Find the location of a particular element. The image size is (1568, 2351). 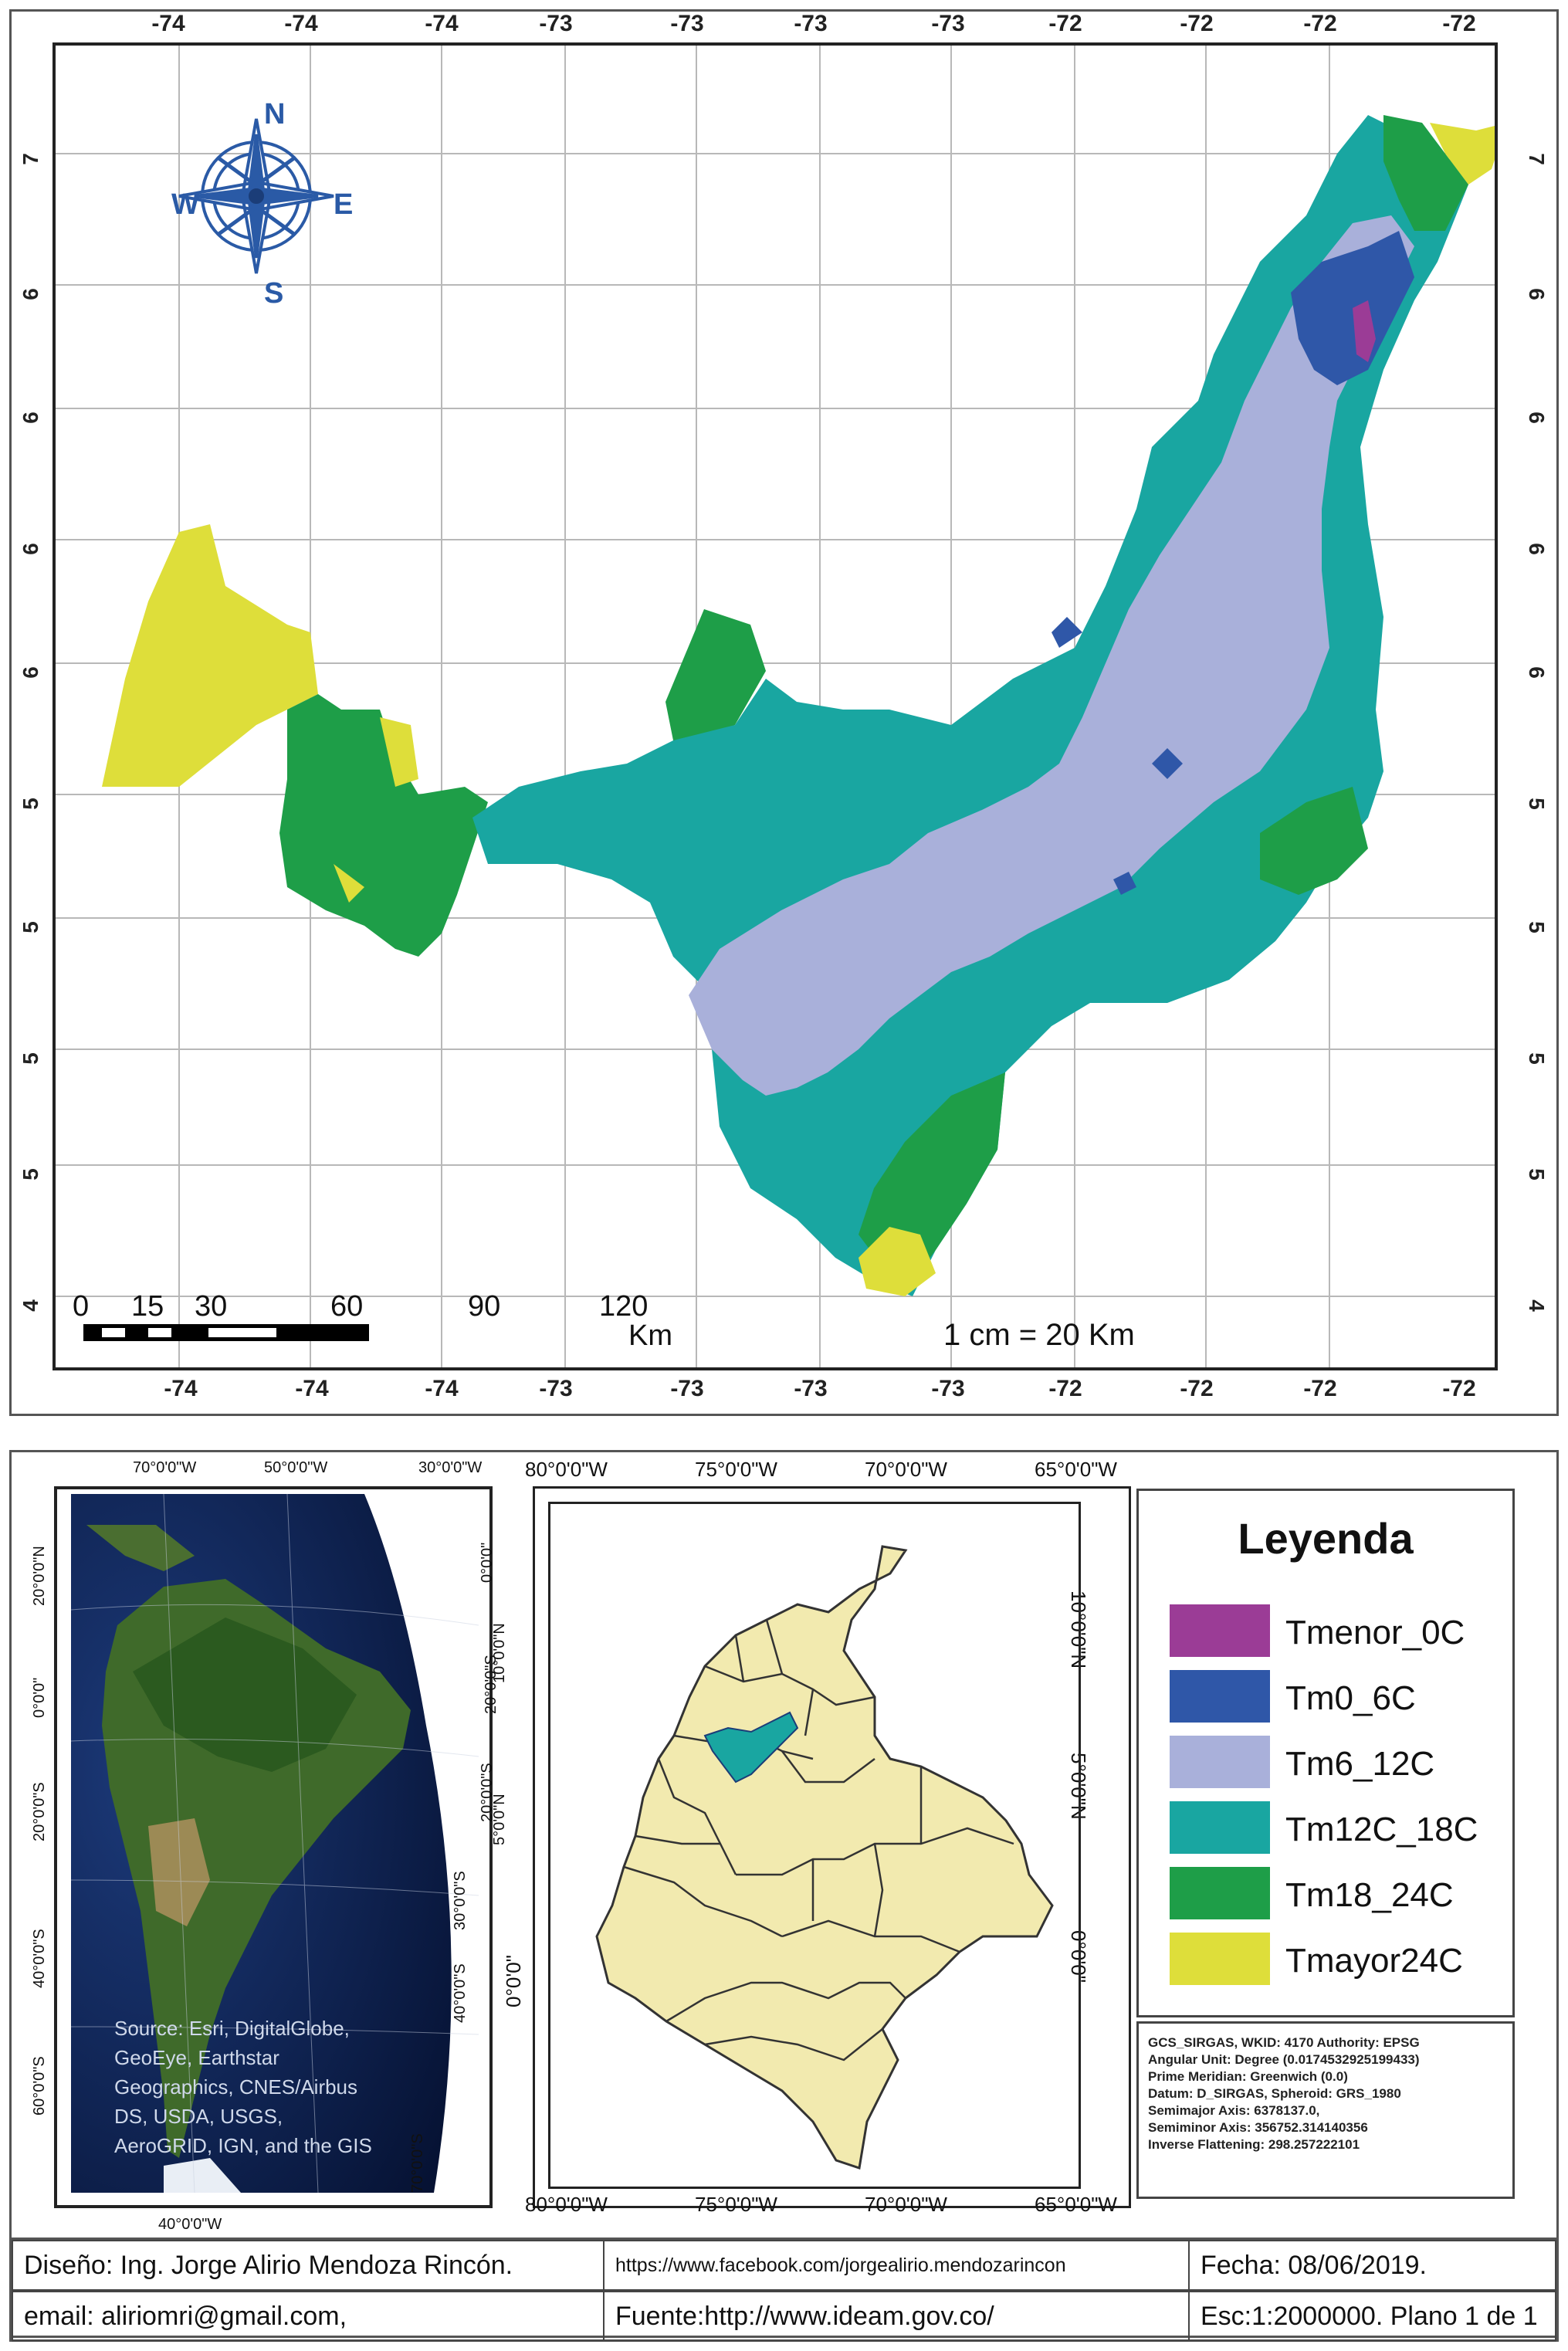

colombia-top-tick: 75°0'0"W is located at coordinates (736, 1469).